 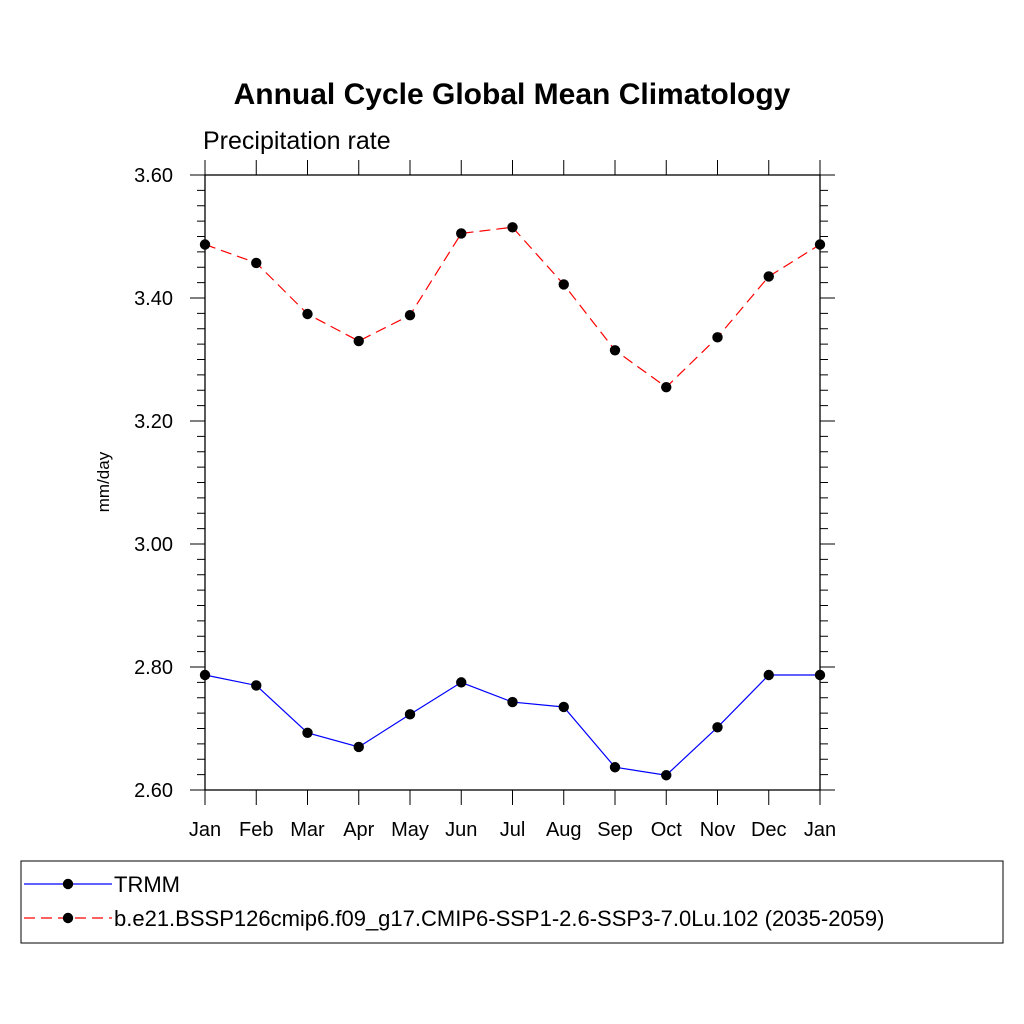 I want to click on chart-subtitle: Precipitation rate, so click(x=297, y=141).